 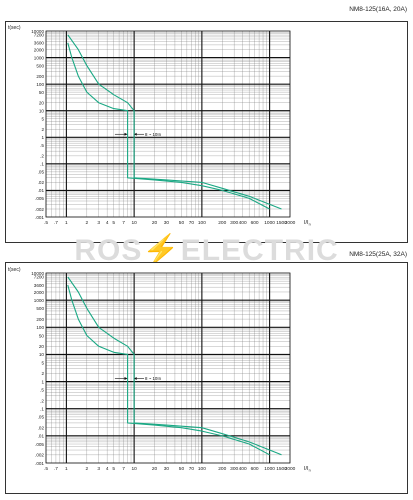 I want to click on watermark: ROS⚡ELECTRIC, so click(x=206, y=250).